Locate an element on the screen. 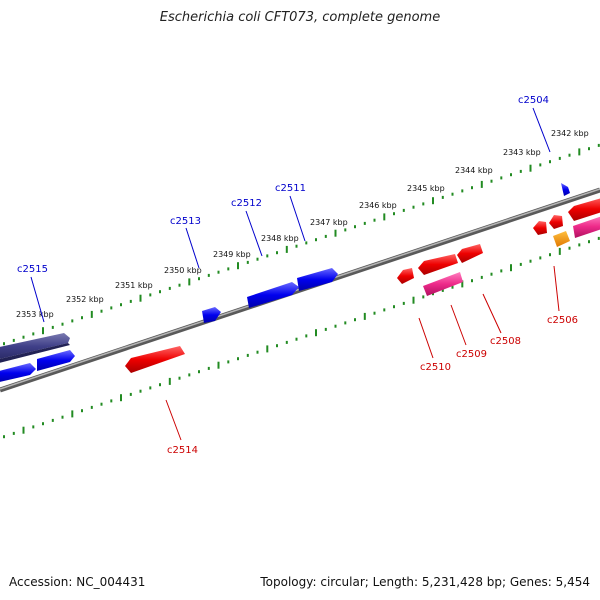  gene-label-c2511: c2511 is located at coordinates (290, 188).